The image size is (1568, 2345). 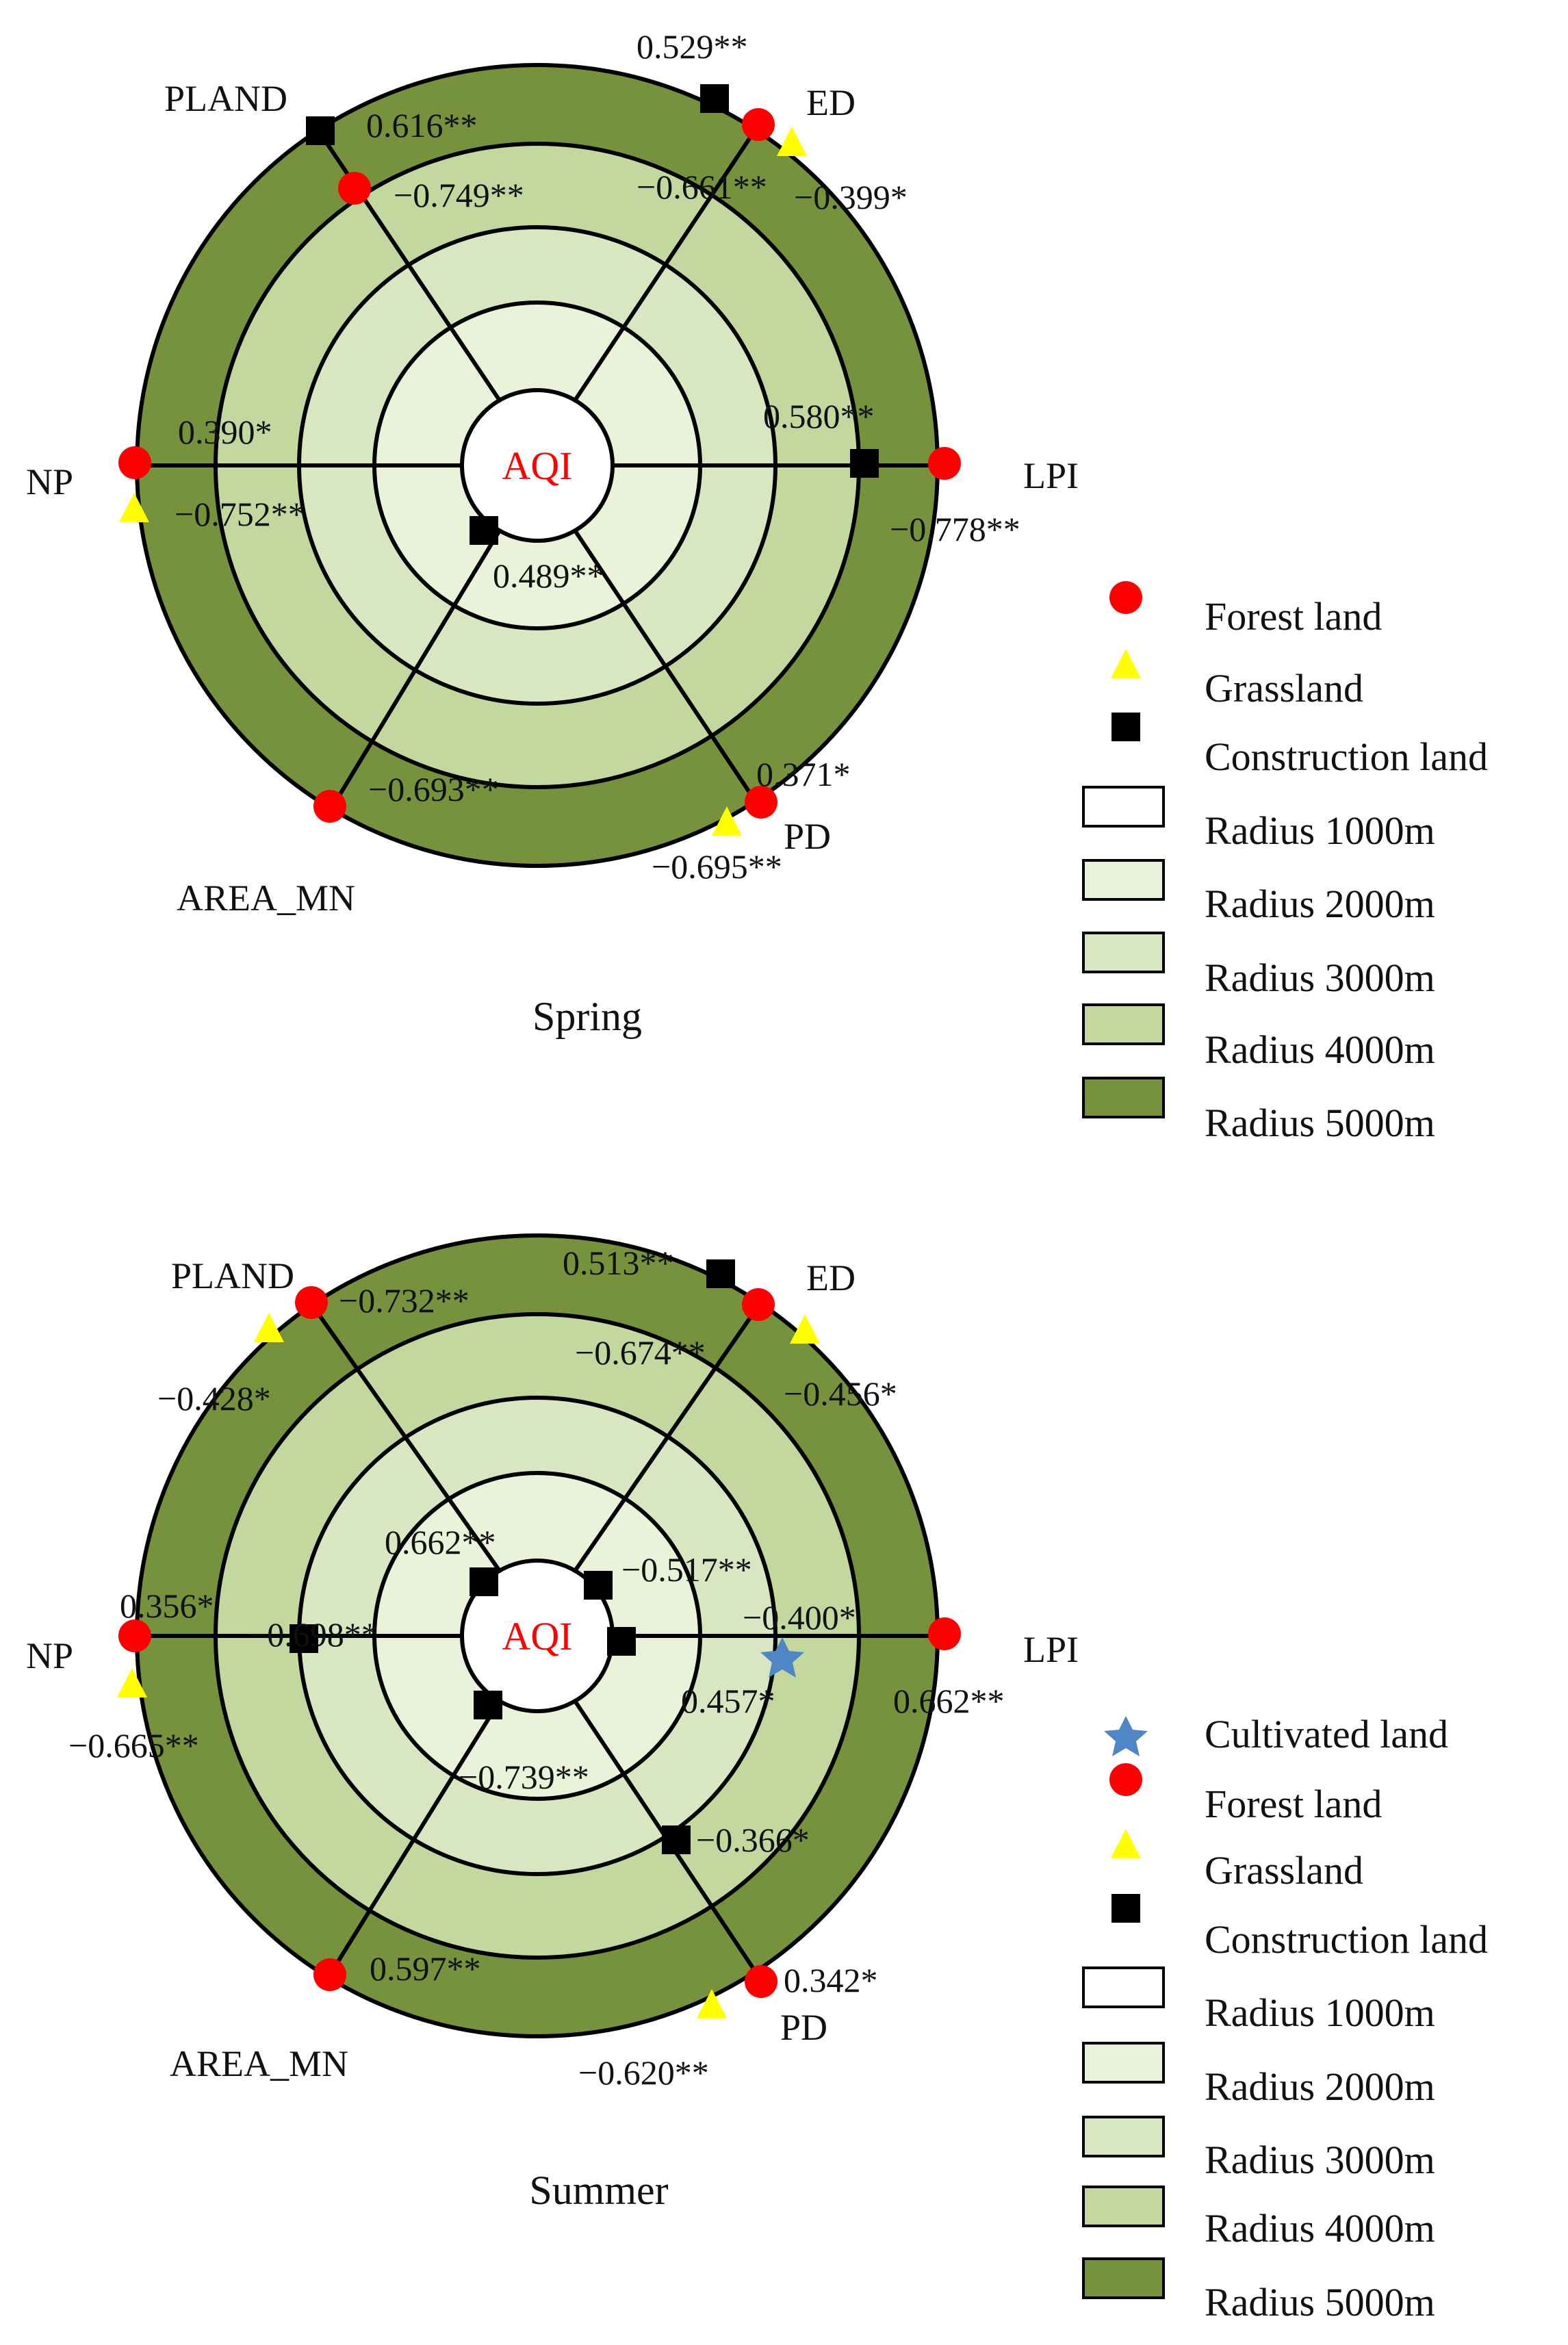 I want to click on summer-category-pland: PLAND, so click(x=232, y=1275).